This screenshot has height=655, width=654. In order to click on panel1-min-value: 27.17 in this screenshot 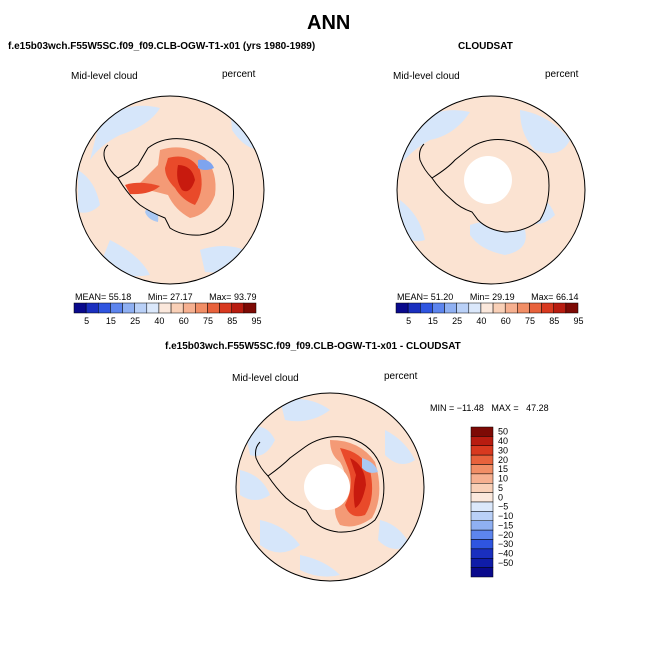, I will do `click(181, 297)`.